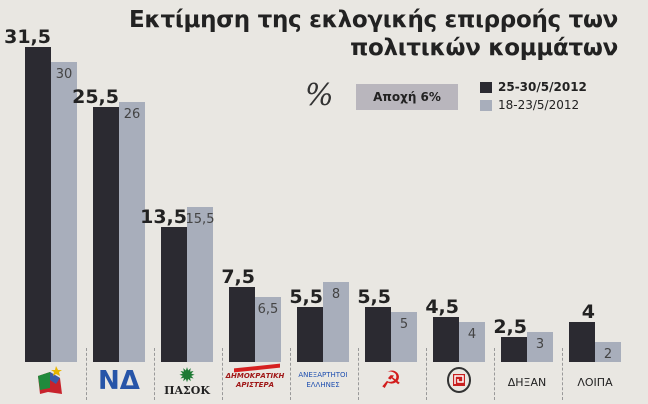 Image resolution: width=648 pixels, height=404 pixels. I want to click on legend-item-2: 18-23/5/2012, so click(529, 105).